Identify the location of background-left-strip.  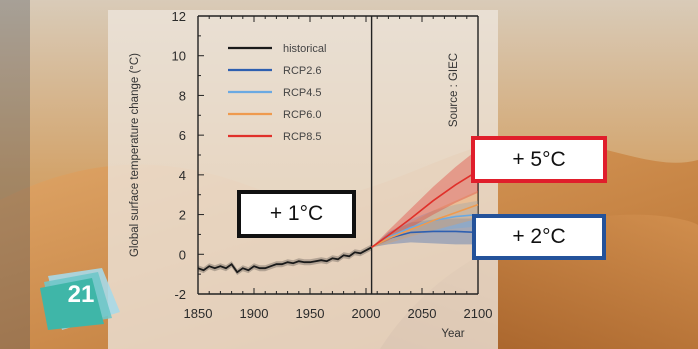
(15, 174).